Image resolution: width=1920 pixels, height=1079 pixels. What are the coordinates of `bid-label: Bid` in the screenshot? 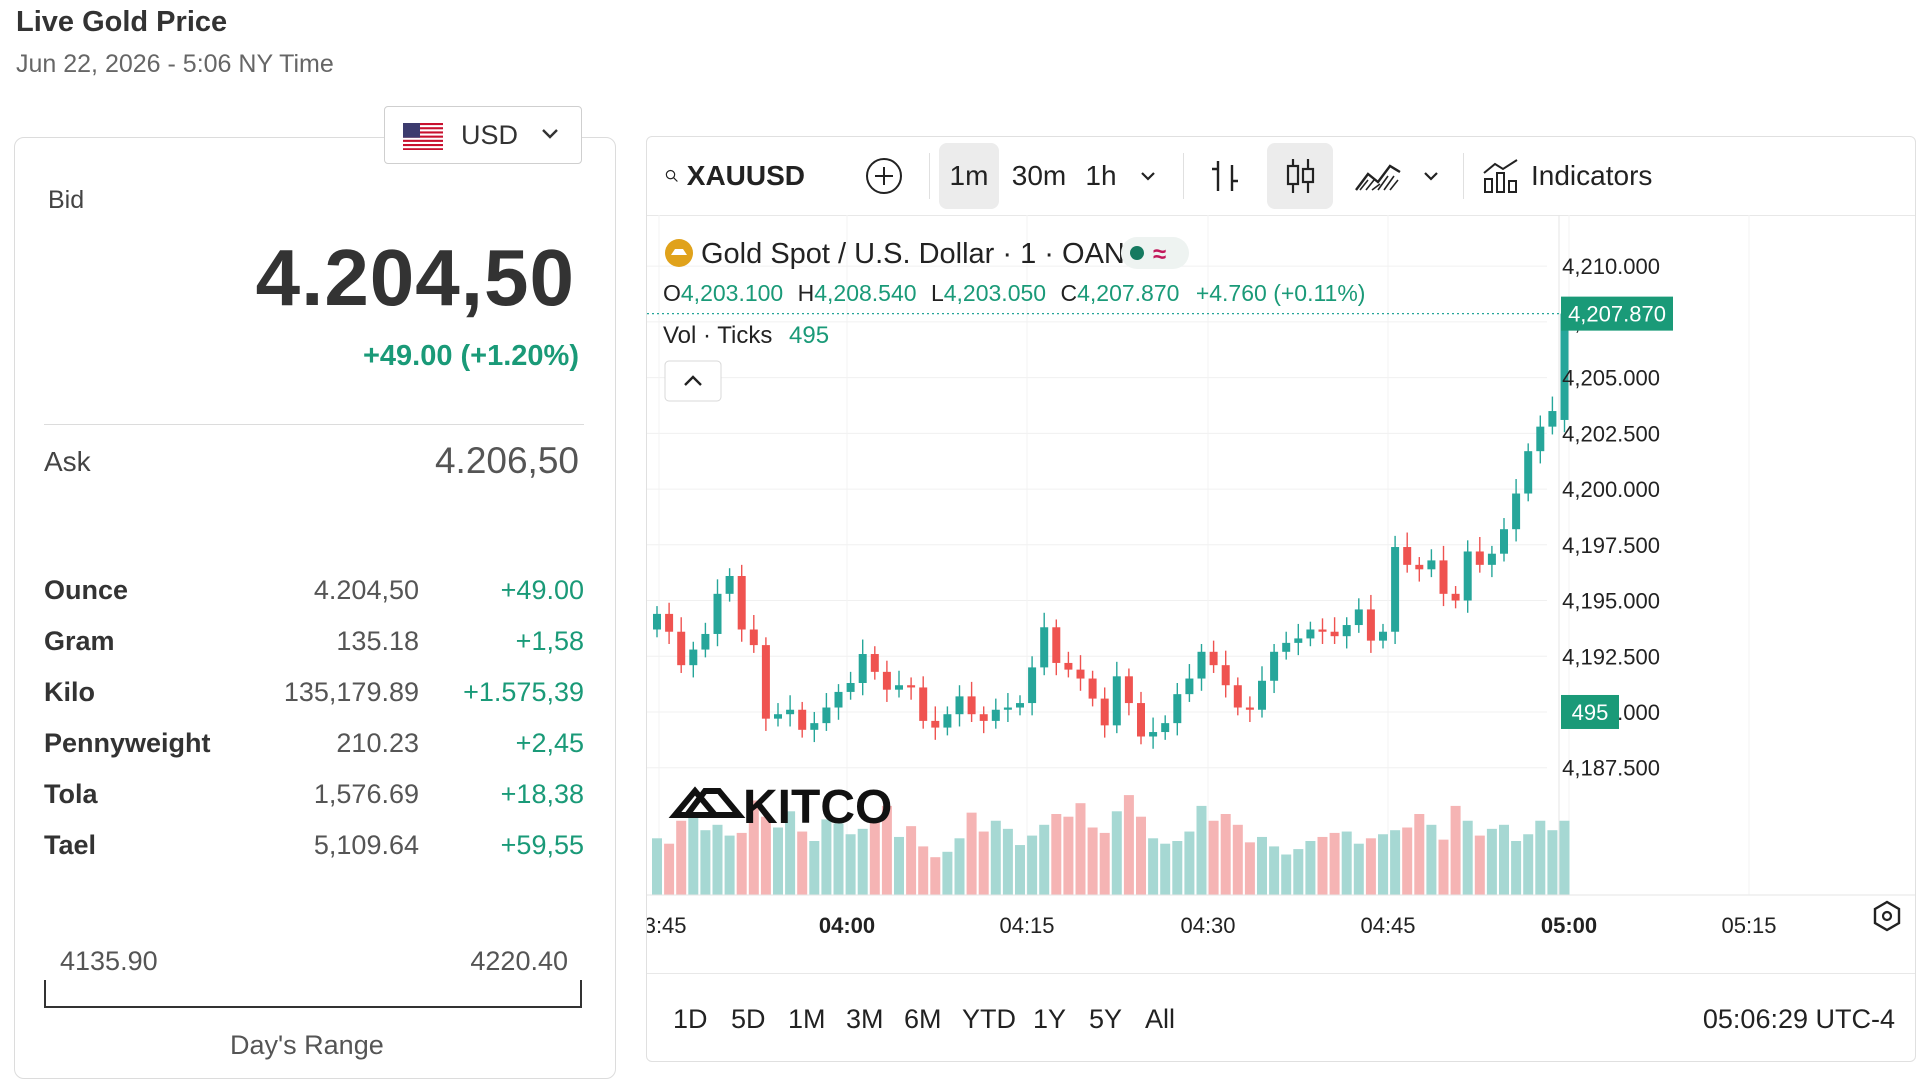 It's located at (66, 200).